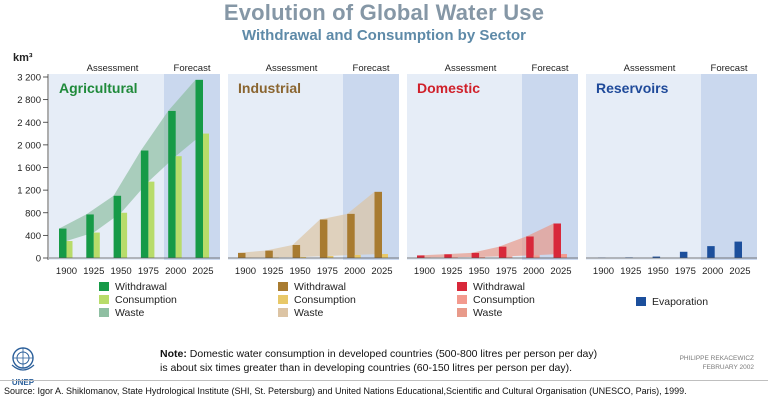 The height and width of the screenshot is (403, 768). I want to click on chart-subtitle: Withdrawal and Consumption by Sector, so click(384, 35).